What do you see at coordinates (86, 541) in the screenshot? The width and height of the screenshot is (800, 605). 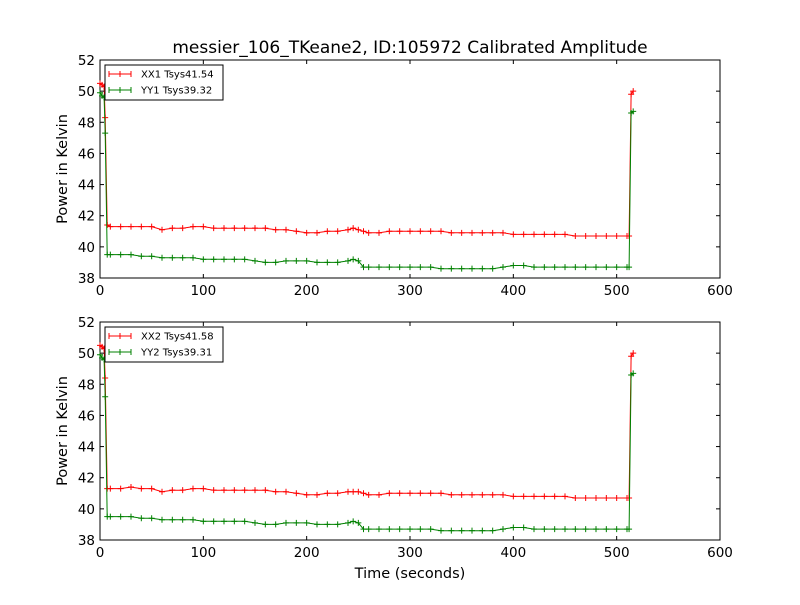 I see `bottom-plot-y-tick-label: 38` at bounding box center [86, 541].